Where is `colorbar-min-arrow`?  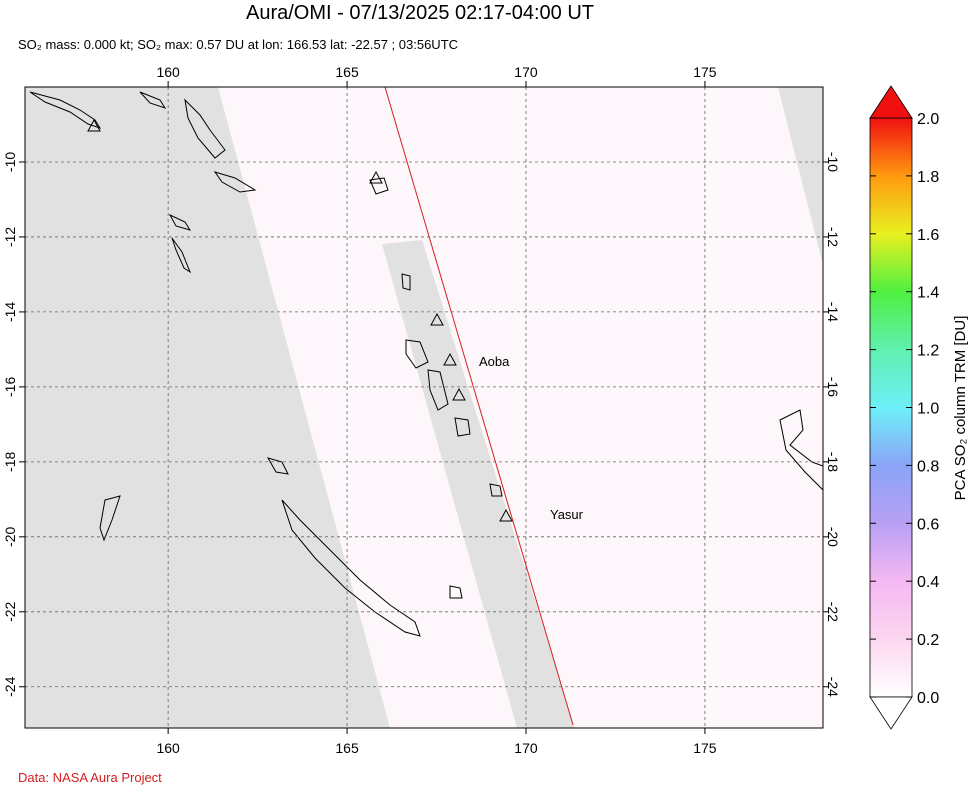
colorbar-min-arrow is located at coordinates (891, 713).